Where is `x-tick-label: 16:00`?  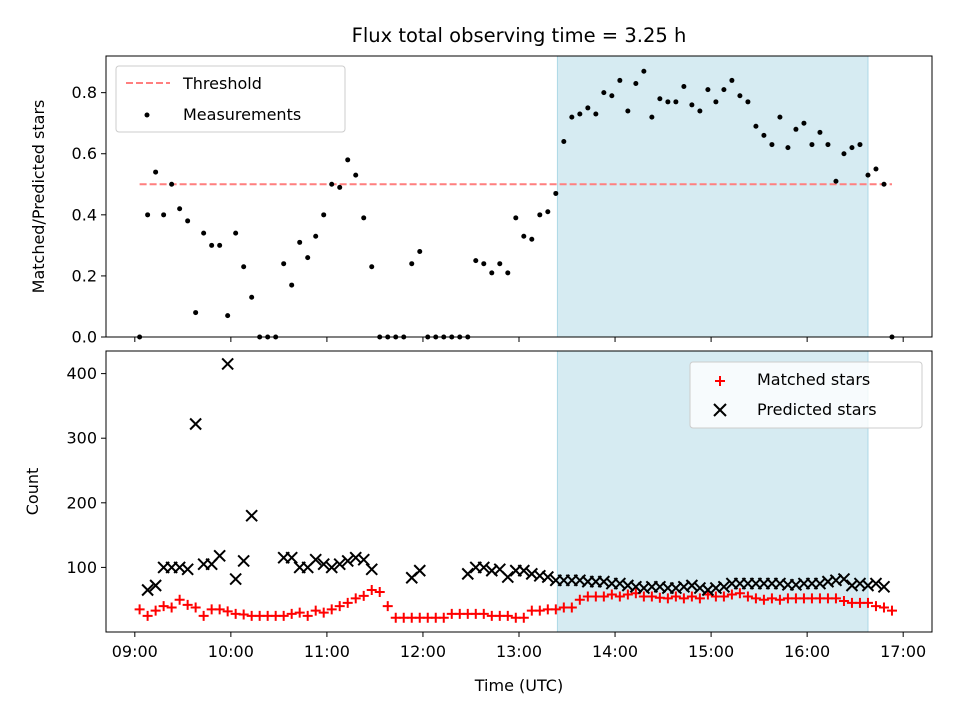 x-tick-label: 16:00 is located at coordinates (807, 651).